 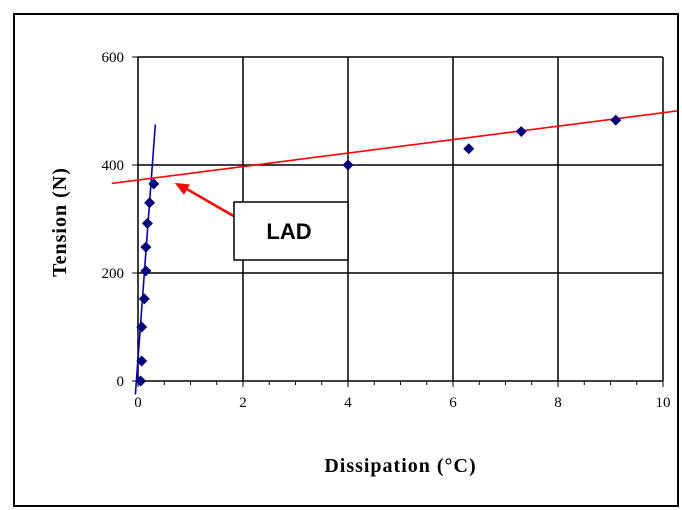 What do you see at coordinates (138, 403) in the screenshot?
I see `x-tick-label: 0` at bounding box center [138, 403].